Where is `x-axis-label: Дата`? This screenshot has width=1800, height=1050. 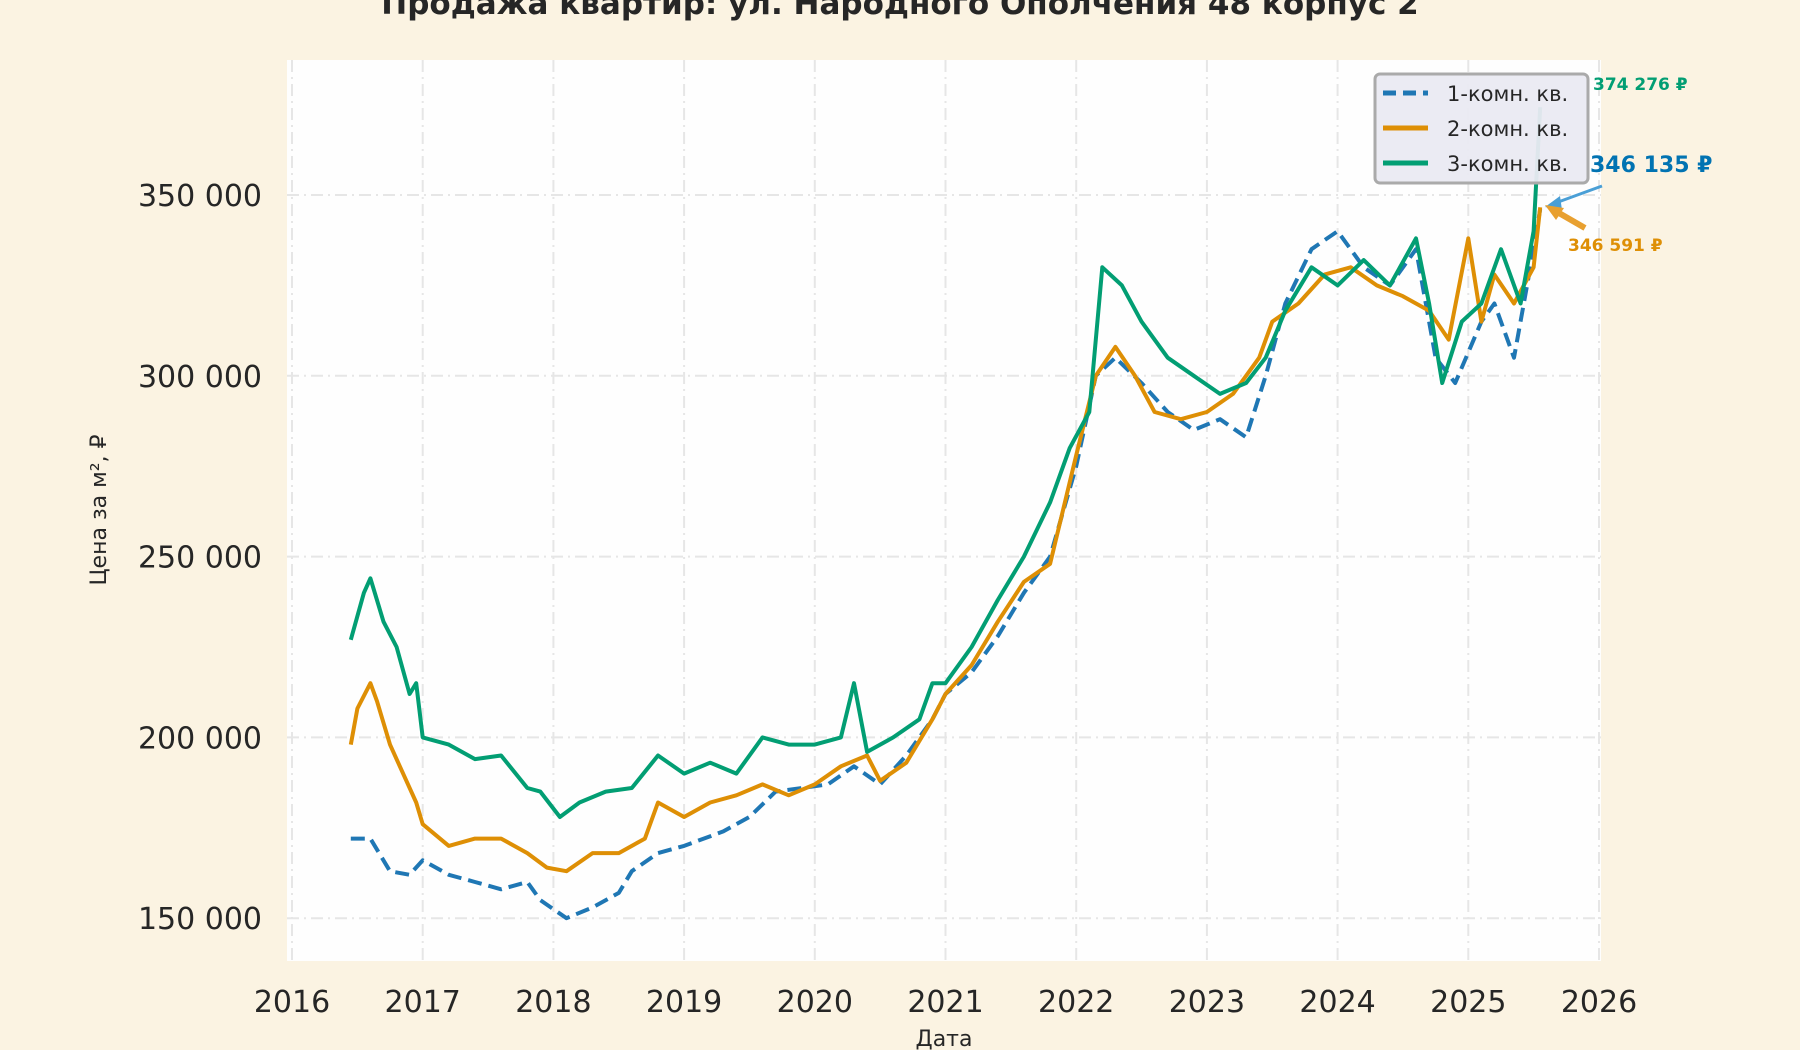 x-axis-label: Дата is located at coordinates (944, 1038).